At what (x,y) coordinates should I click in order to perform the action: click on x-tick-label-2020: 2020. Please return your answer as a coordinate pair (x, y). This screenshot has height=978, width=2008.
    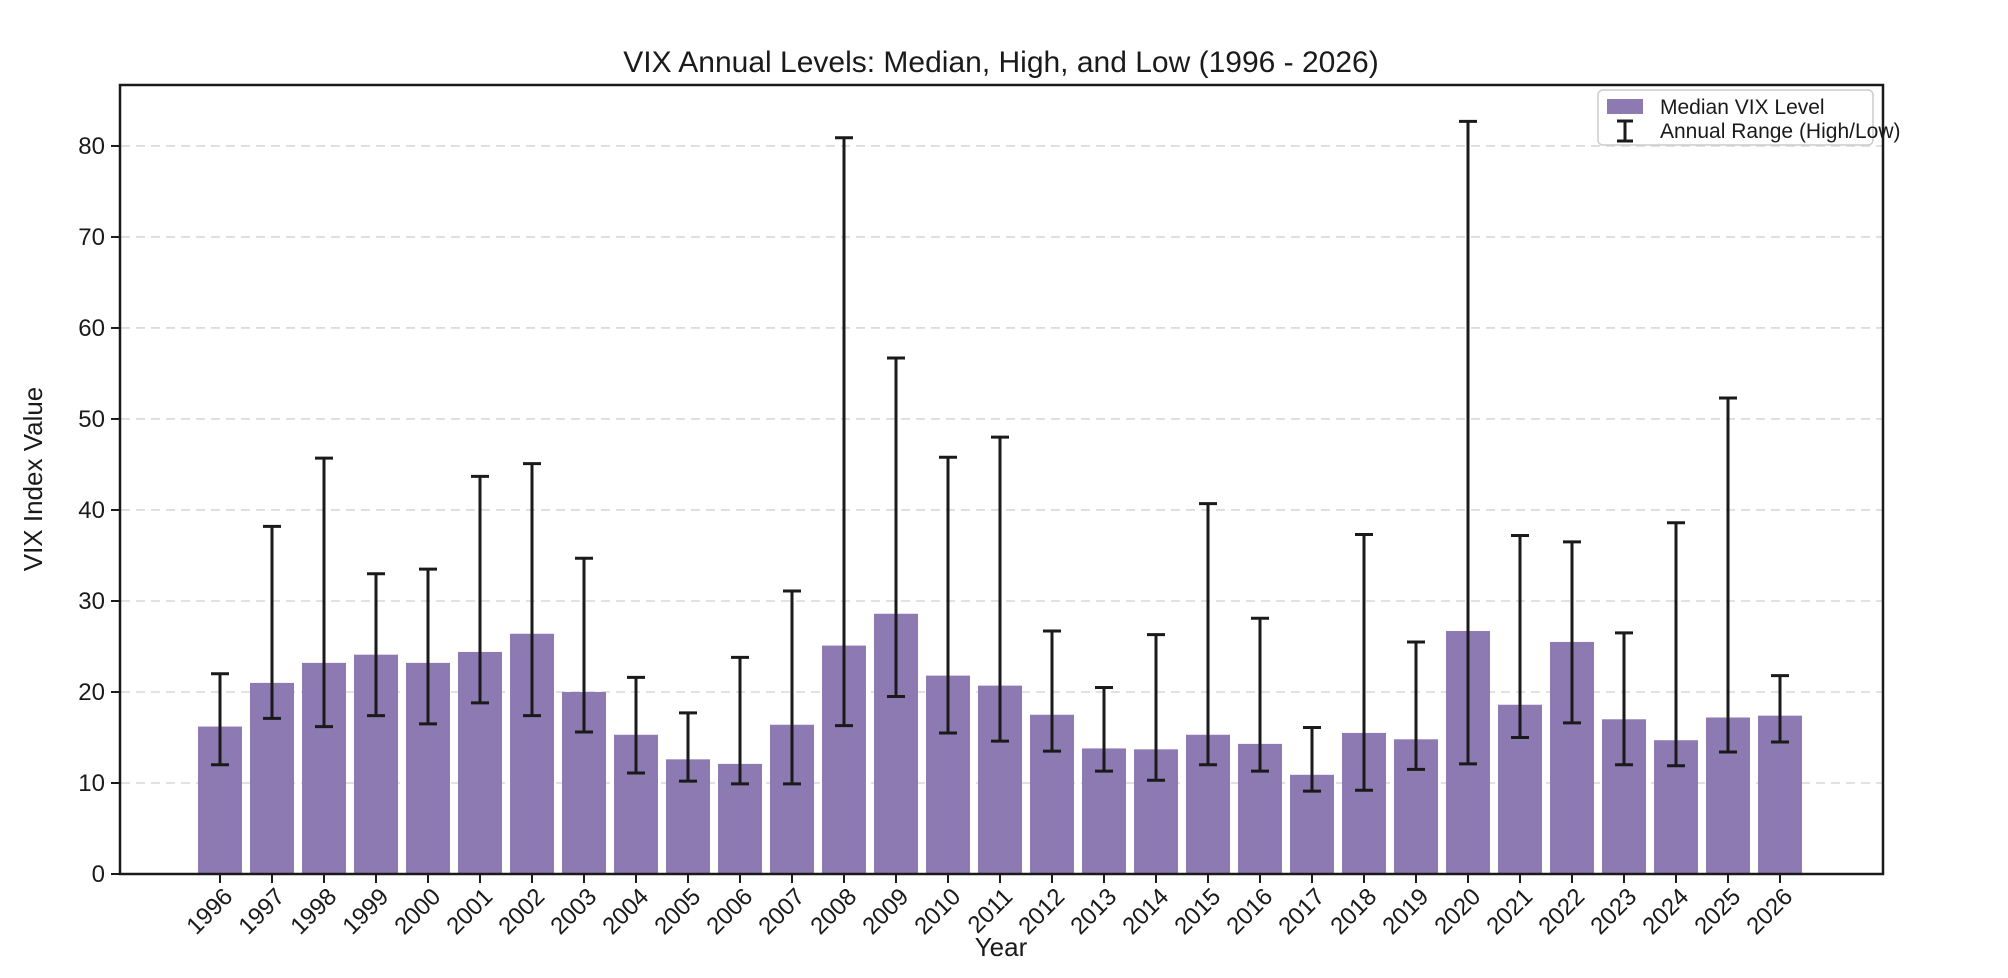
    Looking at the image, I should click on (1457, 911).